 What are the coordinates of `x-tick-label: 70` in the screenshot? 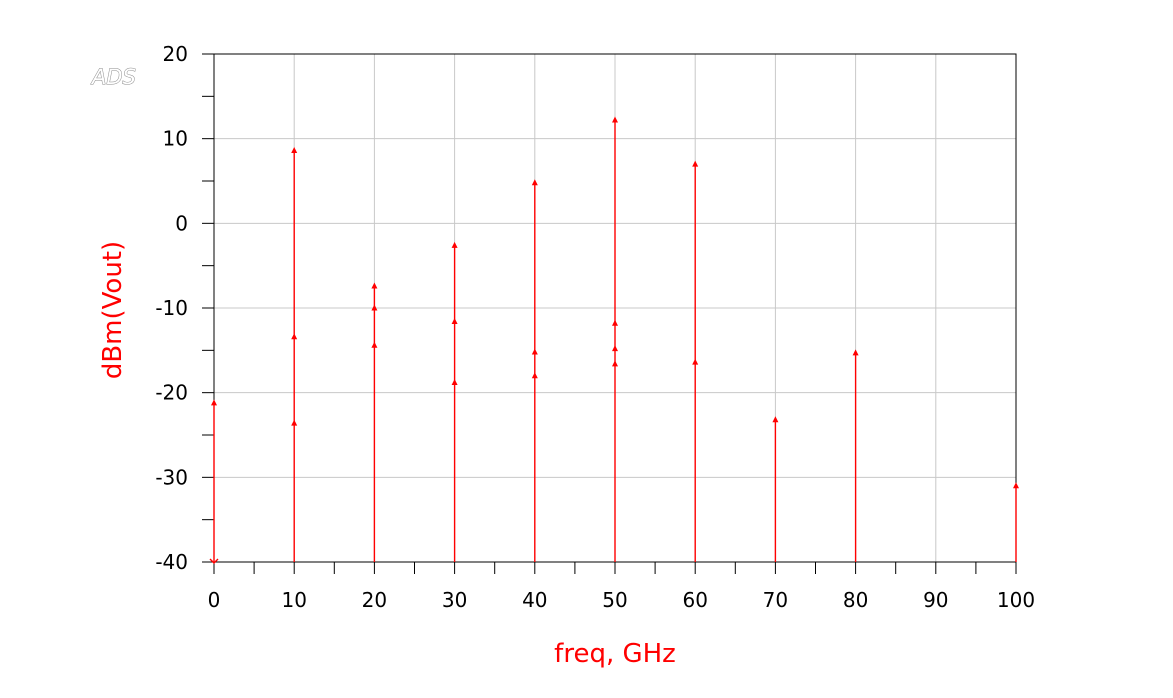 It's located at (775, 600).